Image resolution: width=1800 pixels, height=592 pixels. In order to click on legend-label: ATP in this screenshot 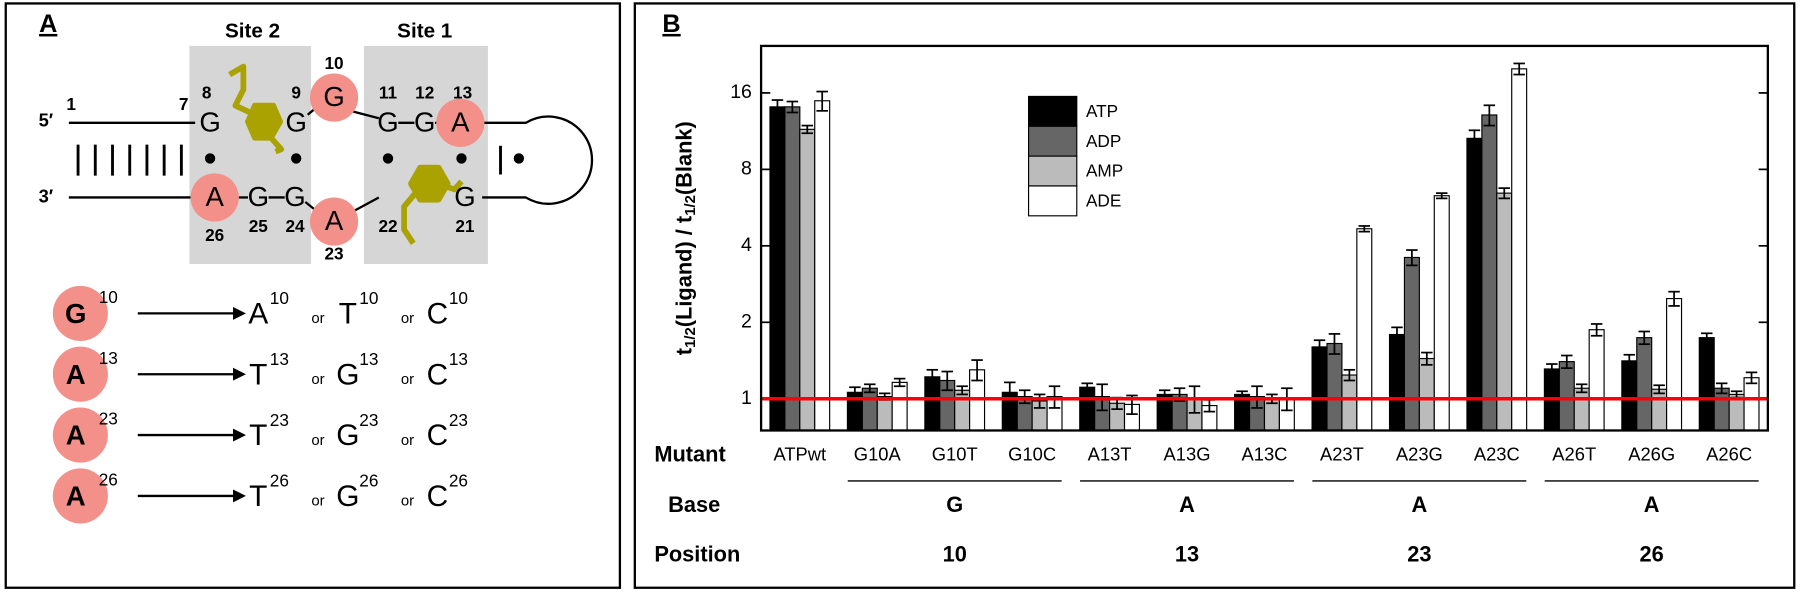, I will do `click(1102, 111)`.